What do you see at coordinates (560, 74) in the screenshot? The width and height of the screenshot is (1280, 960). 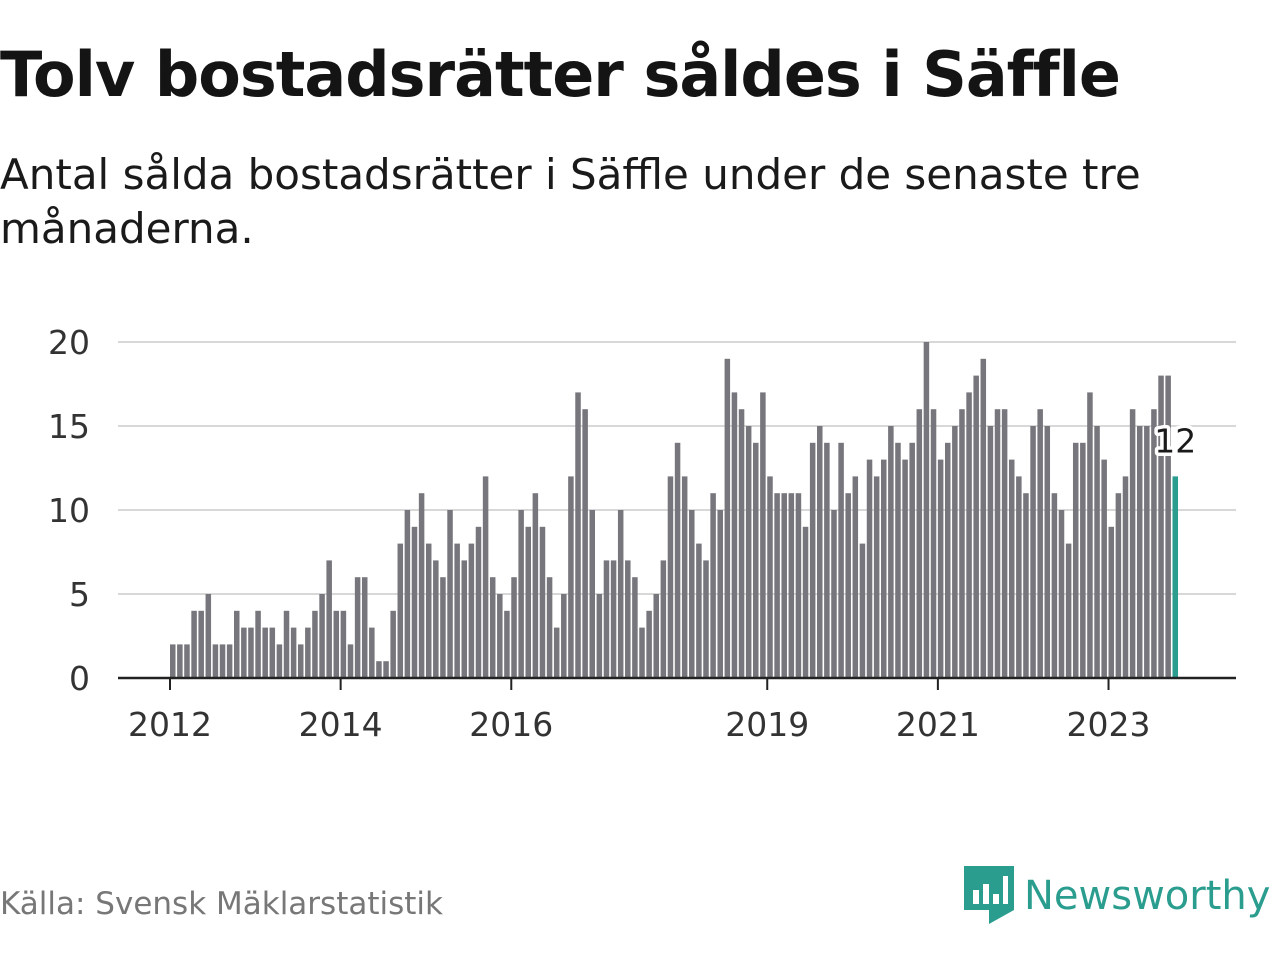 I see `chart-title: Tolv bostadsrätter såldes i Säffle` at bounding box center [560, 74].